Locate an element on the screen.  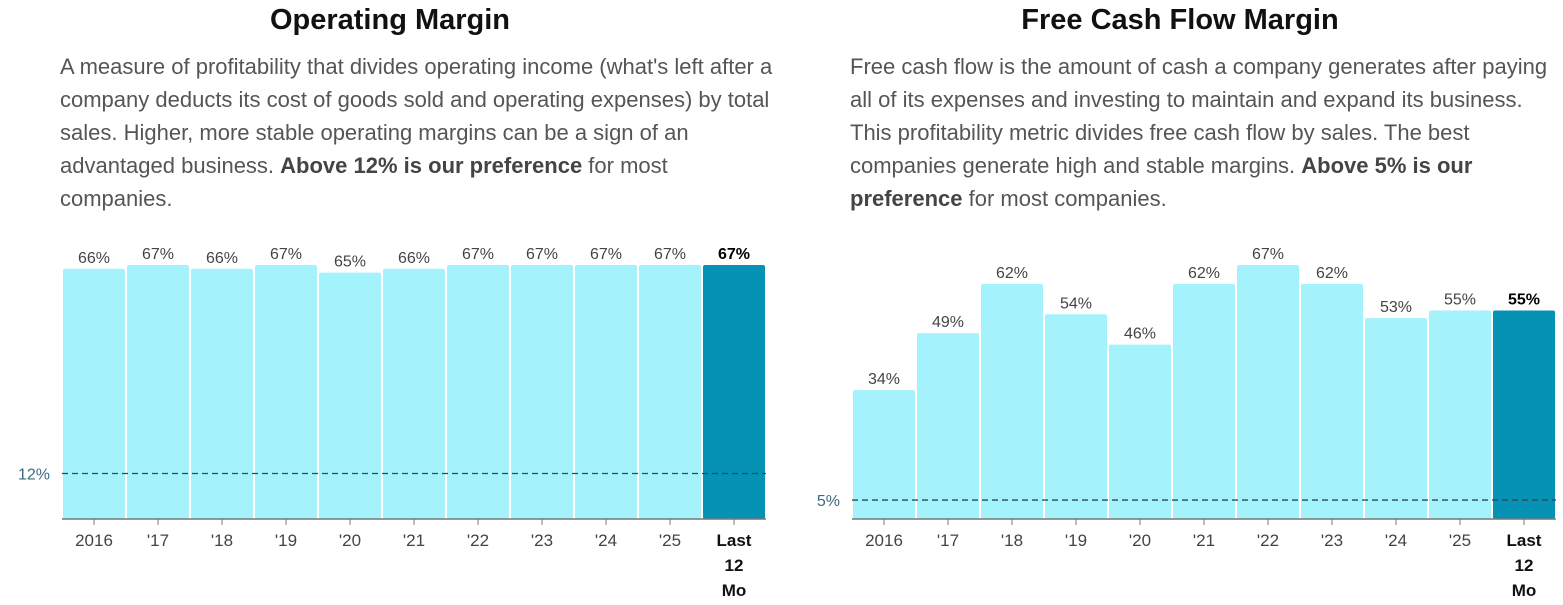
description-preference: Above 5% is our preference is located at coordinates (1161, 182).